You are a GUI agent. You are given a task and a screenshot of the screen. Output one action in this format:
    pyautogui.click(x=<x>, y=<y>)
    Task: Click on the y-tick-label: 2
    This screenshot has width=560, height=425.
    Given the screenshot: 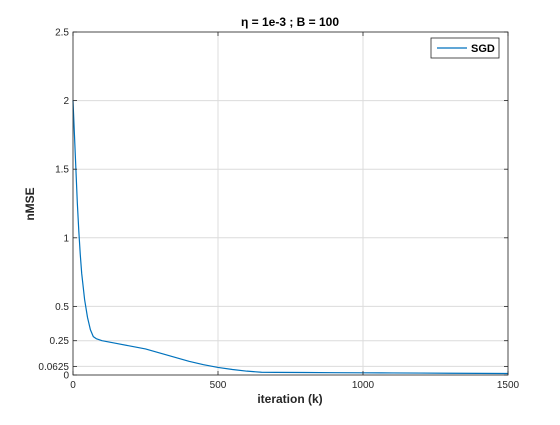 What is the action you would take?
    pyautogui.click(x=66, y=101)
    